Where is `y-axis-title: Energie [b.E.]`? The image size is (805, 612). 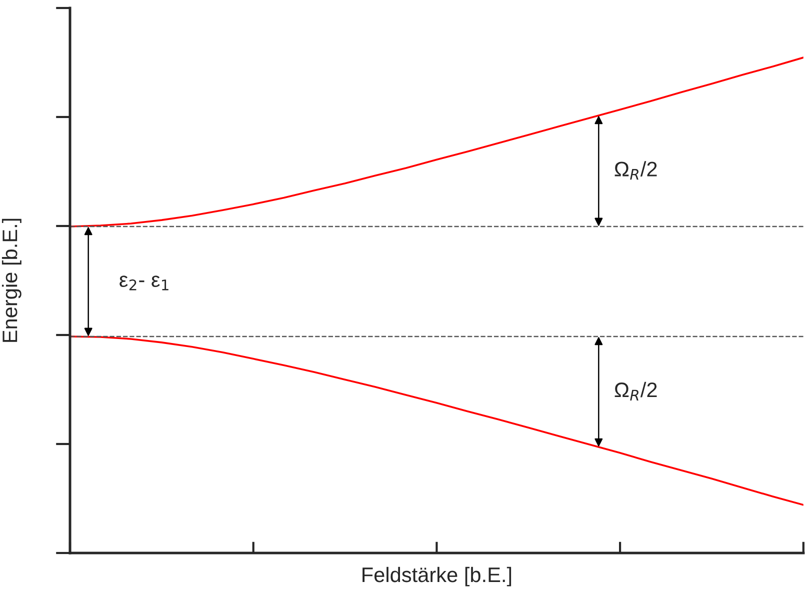
y-axis-title: Energie [b.E.] is located at coordinates (12, 280).